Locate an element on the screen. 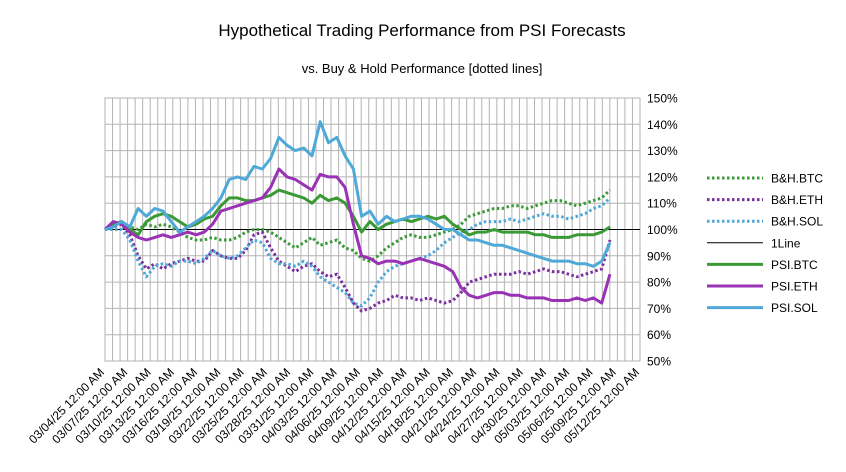 The image size is (846, 472). y-axis-ticks: 50% 60% 70% 80% 90% 100% 110% 120% 130% 140% 150% is located at coordinates (662, 230).